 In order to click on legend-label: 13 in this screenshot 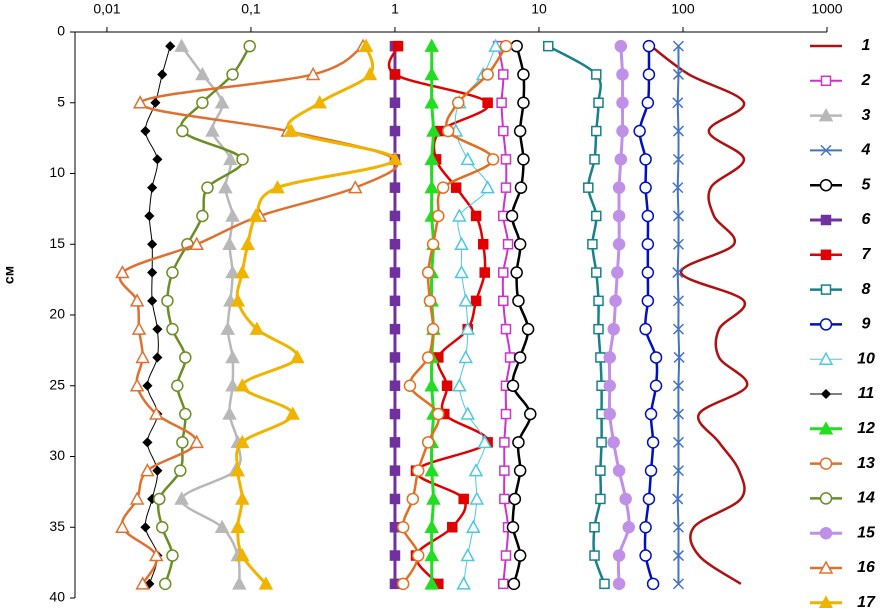, I will do `click(866, 463)`.